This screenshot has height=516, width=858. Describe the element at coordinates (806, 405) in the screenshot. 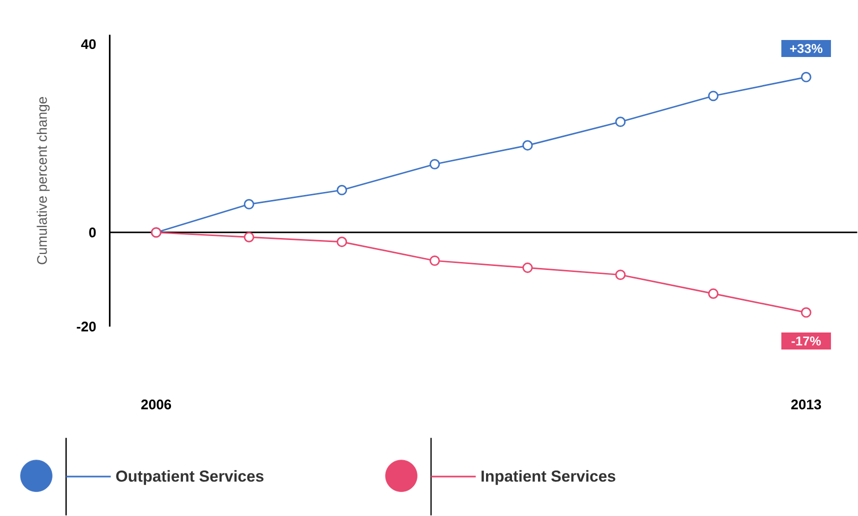

I see `x-tick-label: 2013` at that location.